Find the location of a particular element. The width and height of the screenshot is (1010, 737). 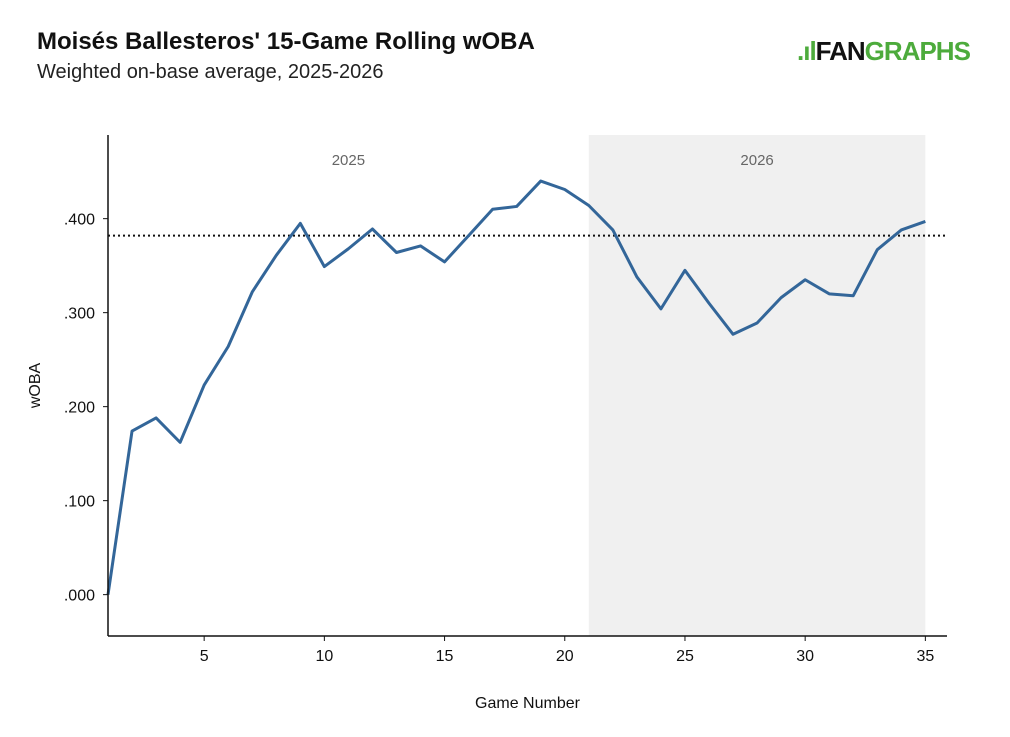

x-tick-label: 30 is located at coordinates (805, 656).